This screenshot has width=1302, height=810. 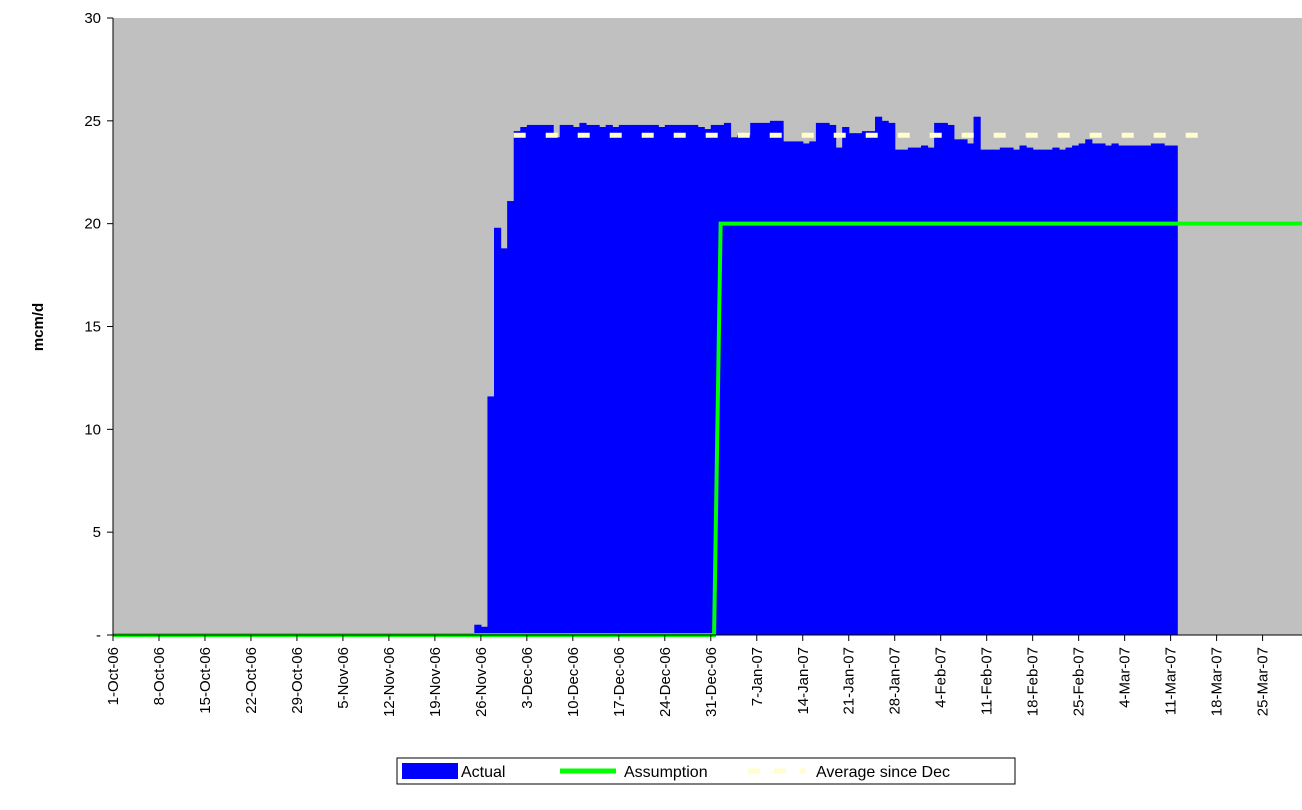 I want to click on x-tick-label: 7-Jan-07, so click(x=757, y=676).